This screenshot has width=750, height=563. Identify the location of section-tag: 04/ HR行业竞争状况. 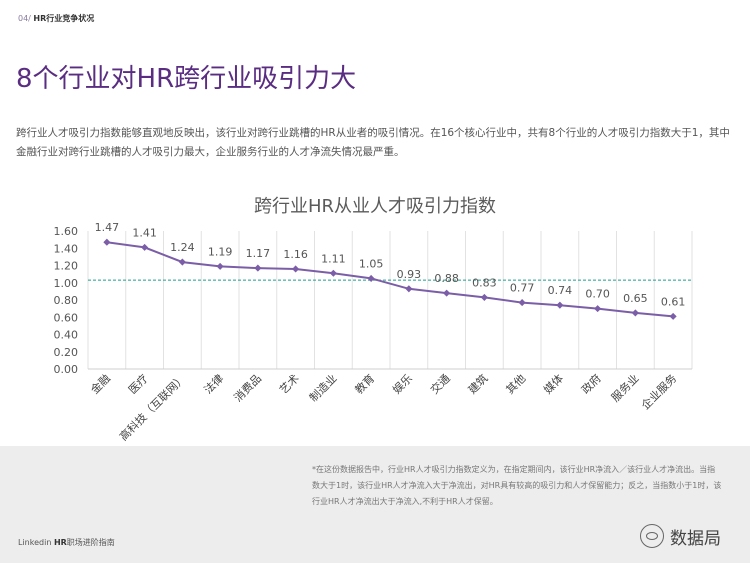
(56, 18).